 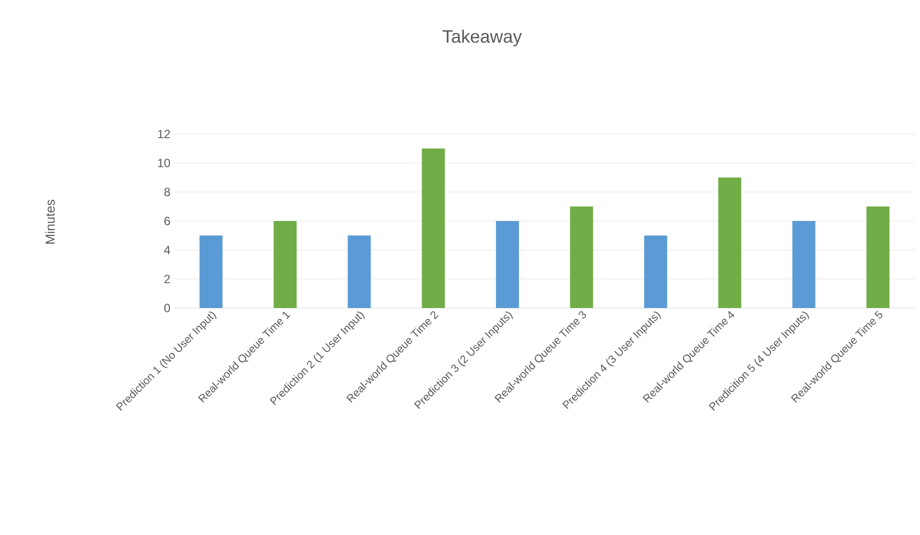 What do you see at coordinates (167, 250) in the screenshot?
I see `y-tick-label: 4` at bounding box center [167, 250].